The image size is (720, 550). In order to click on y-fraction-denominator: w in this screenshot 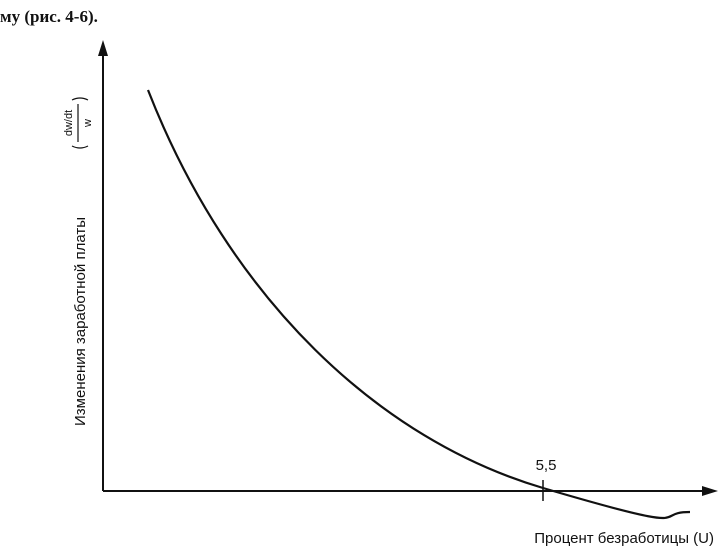, I will do `click(88, 123)`.